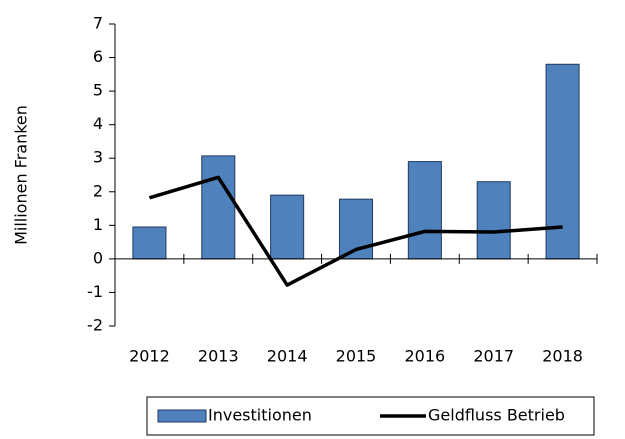  Describe the element at coordinates (260, 415) in the screenshot. I see `legend-label: Investitionen` at that location.